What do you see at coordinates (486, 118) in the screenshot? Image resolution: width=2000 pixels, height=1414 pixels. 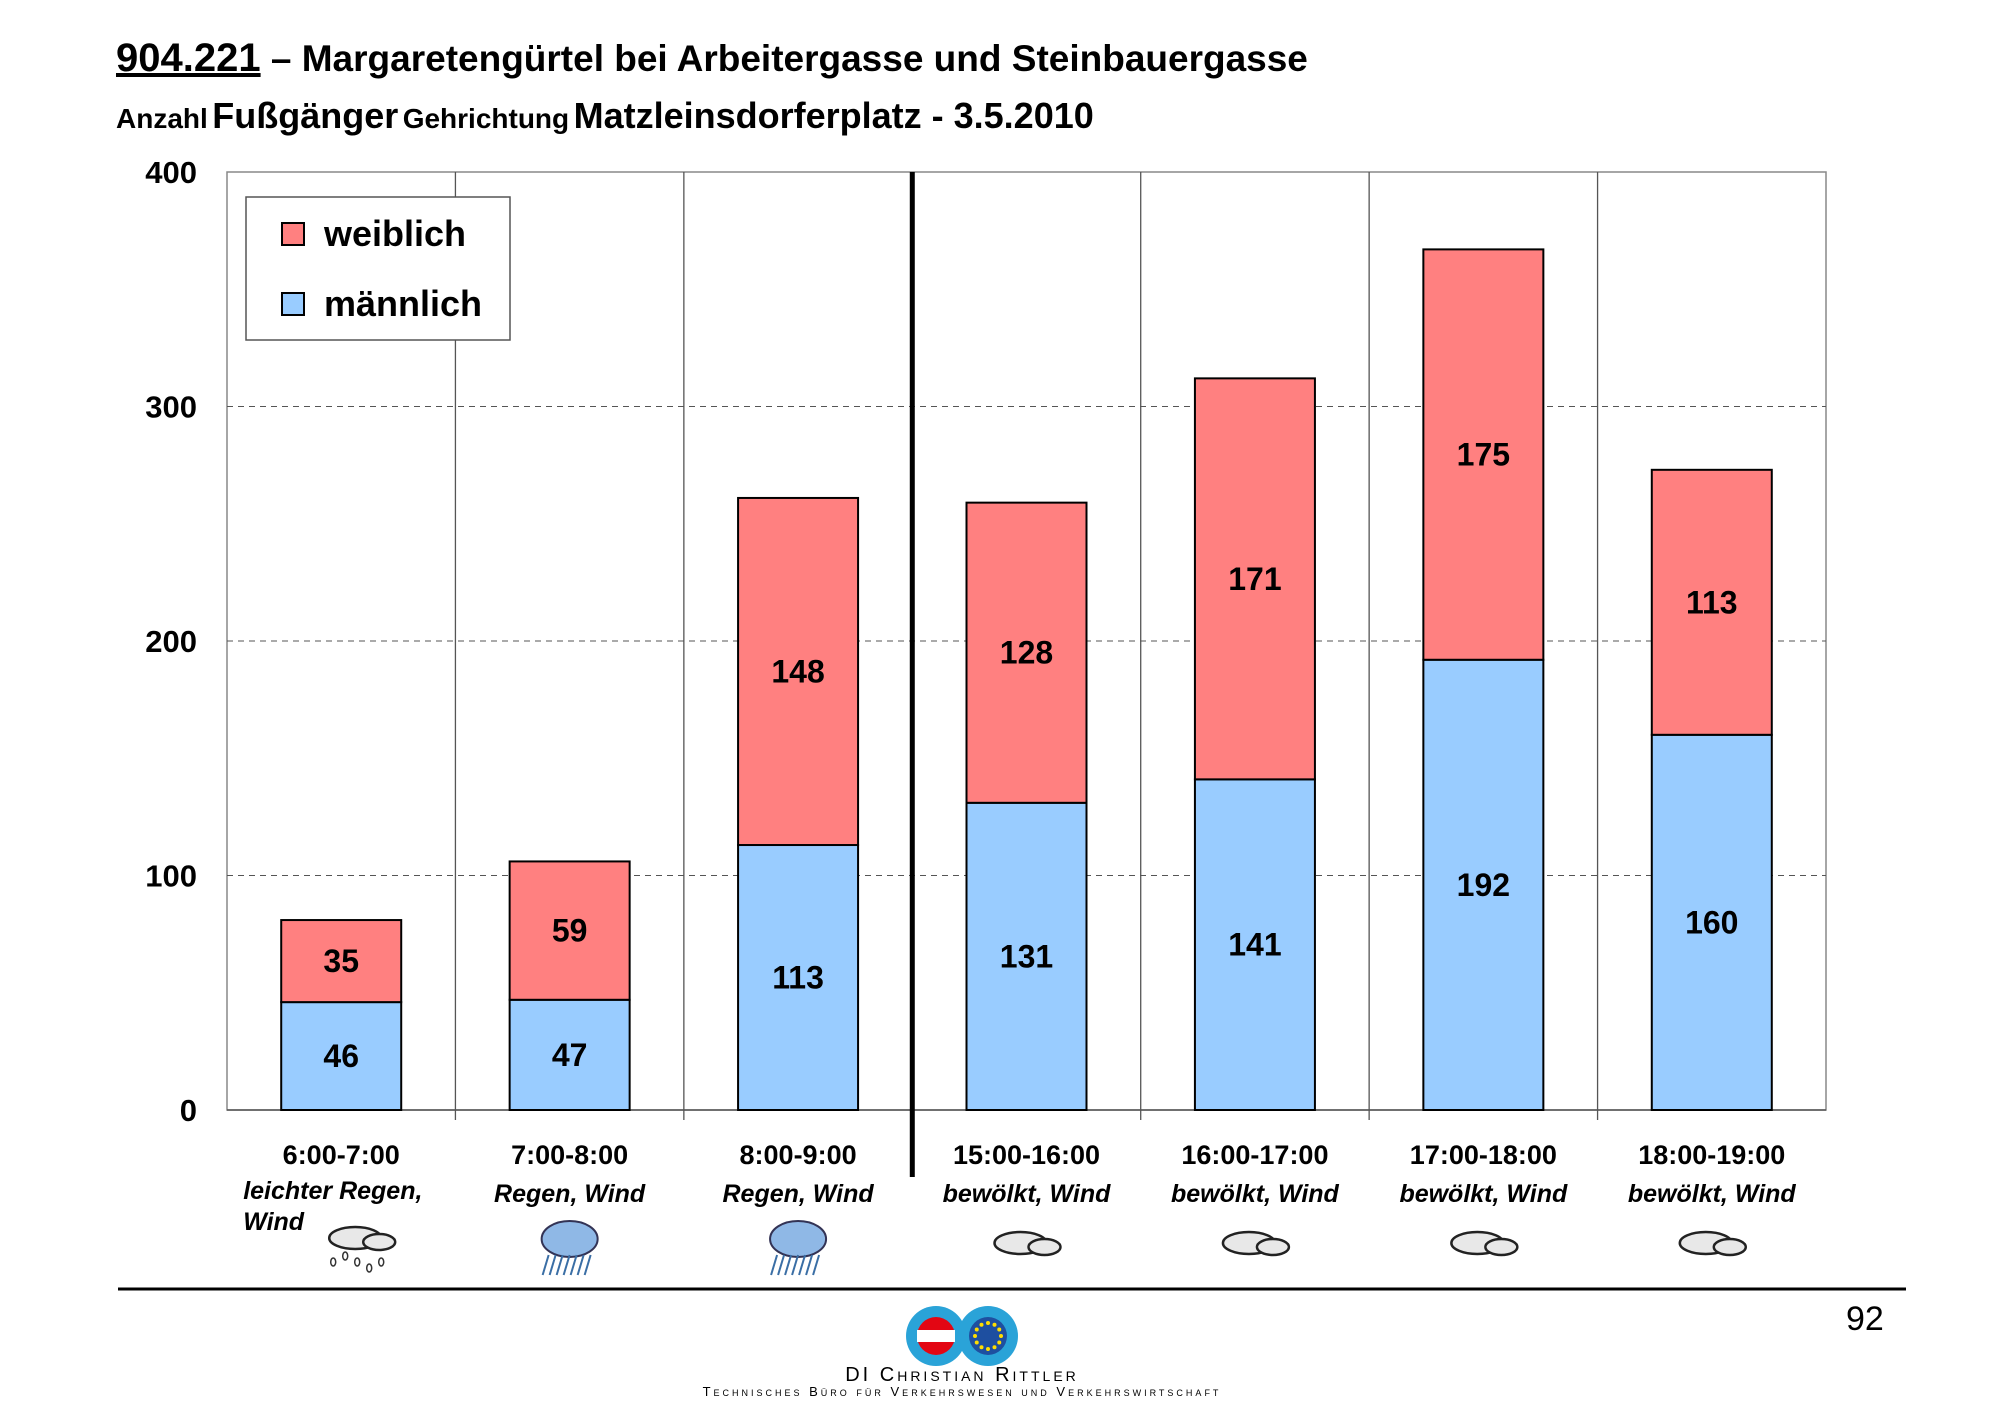 I see `subtitle-w3: Gehrichtung` at bounding box center [486, 118].